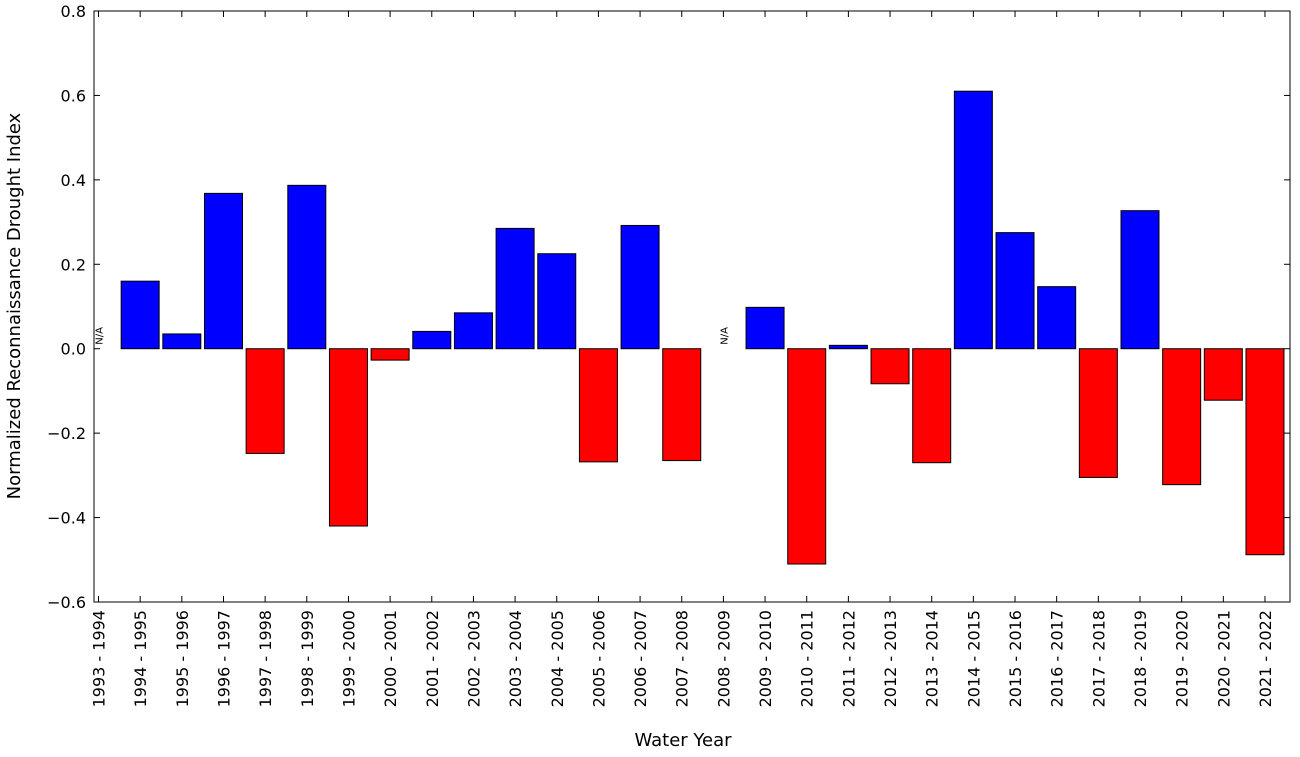  I want to click on x-tick-label: 2012 - 2013, so click(890, 658).